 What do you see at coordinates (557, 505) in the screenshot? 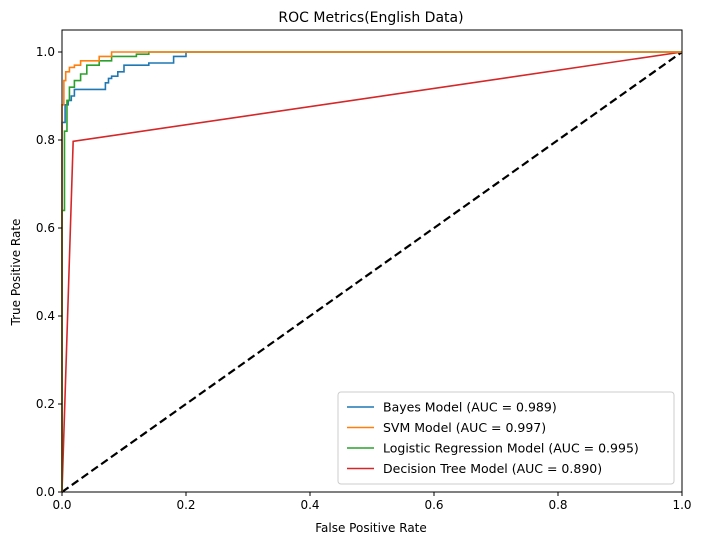
I see `x-tick-label: 0.8` at bounding box center [557, 505].